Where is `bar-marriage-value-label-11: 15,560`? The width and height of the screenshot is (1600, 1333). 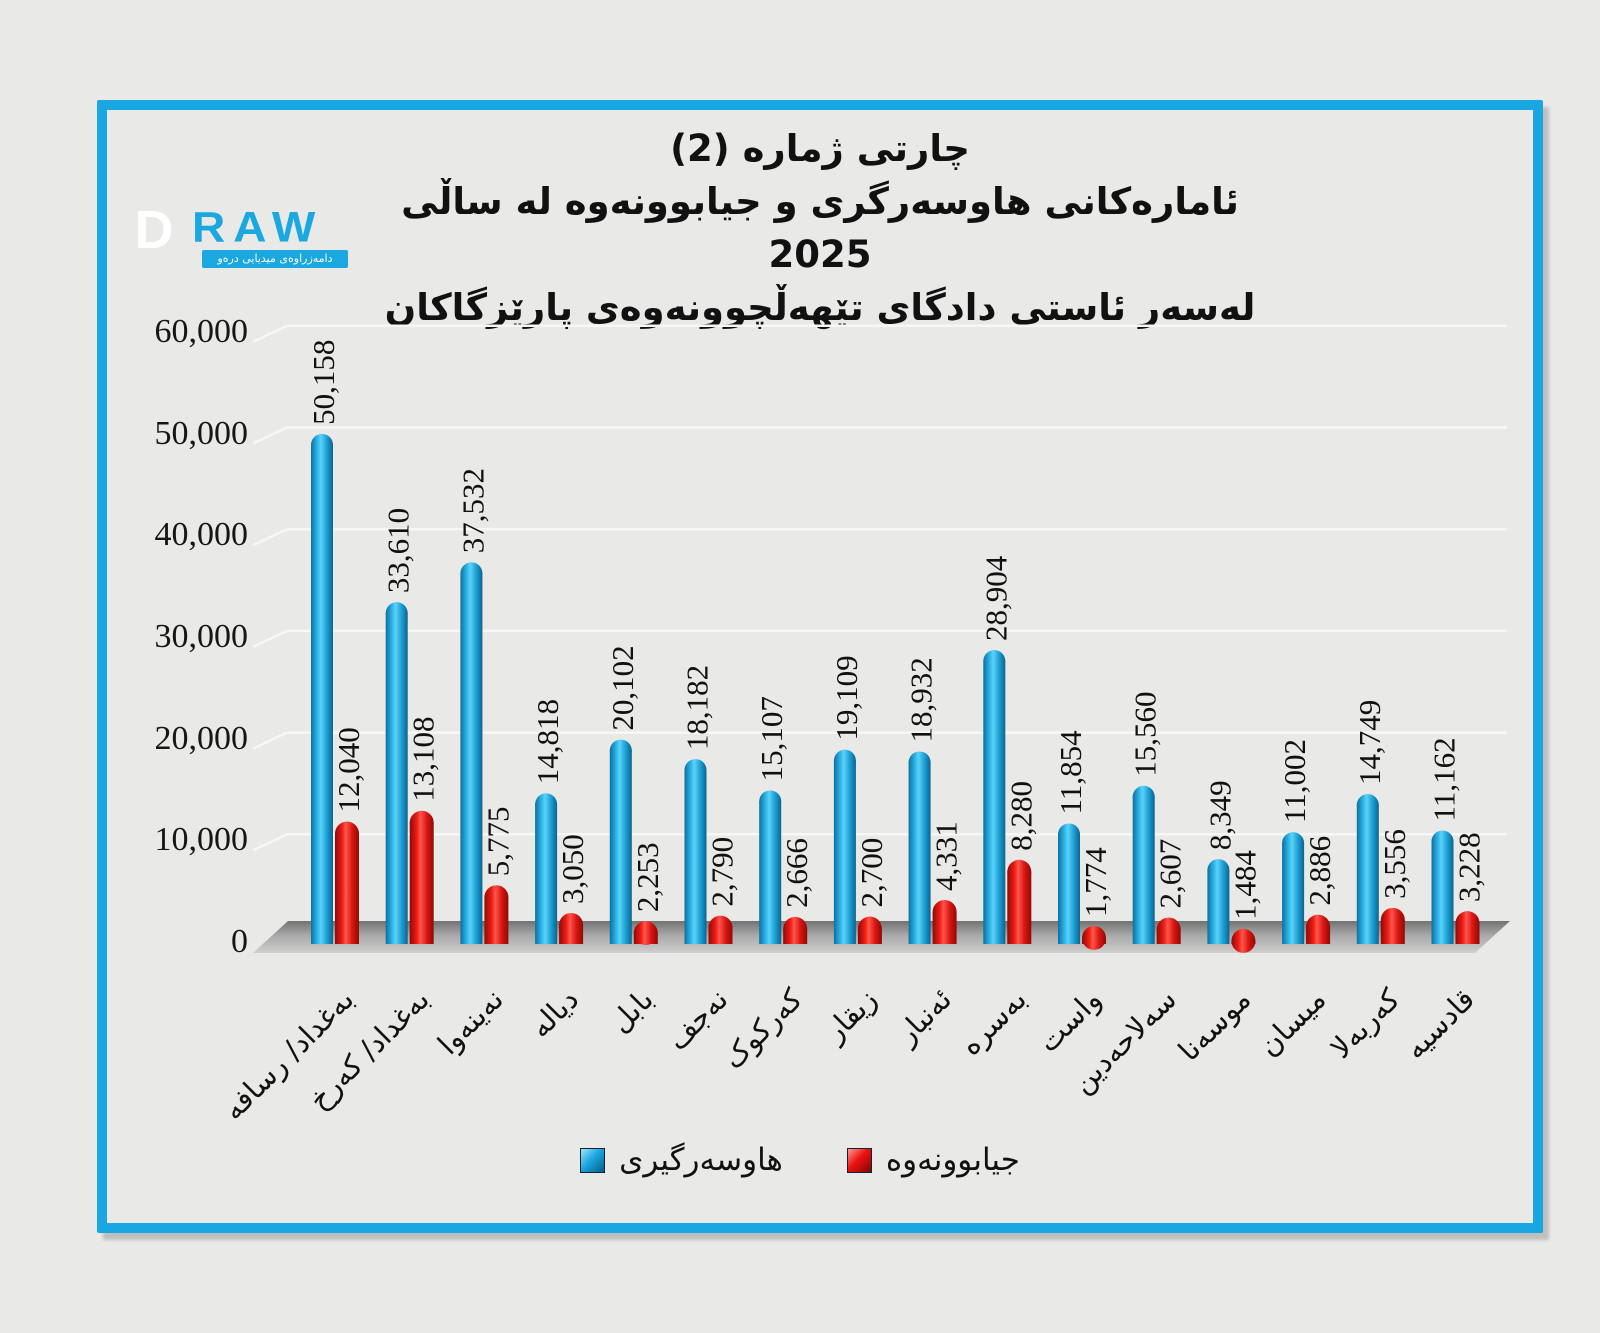
bar-marriage-value-label-11: 15,560 is located at coordinates (1145, 734).